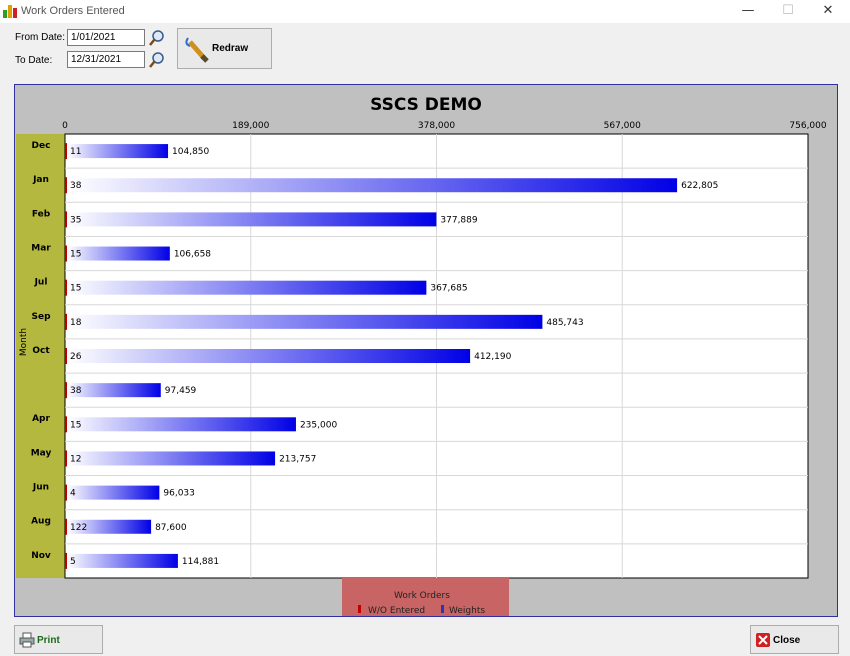 This screenshot has width=850, height=656. What do you see at coordinates (422, 596) in the screenshot?
I see `legend-title: Work Orders` at bounding box center [422, 596].